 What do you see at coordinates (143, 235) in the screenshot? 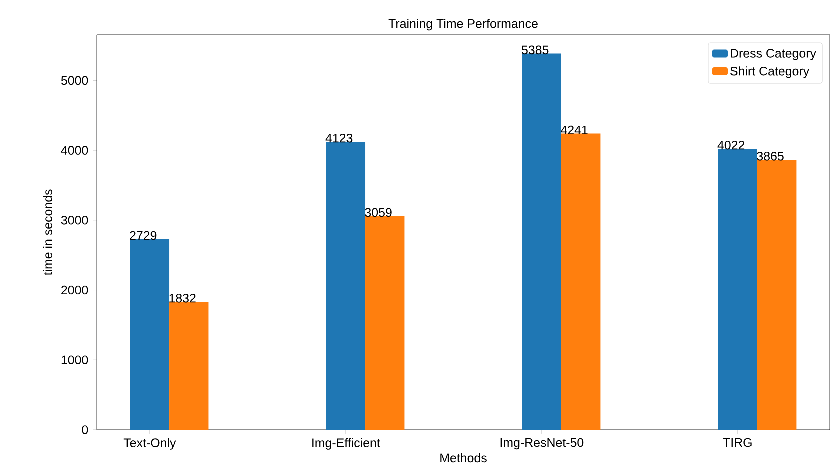
I see `data-label: 2729` at bounding box center [143, 235].